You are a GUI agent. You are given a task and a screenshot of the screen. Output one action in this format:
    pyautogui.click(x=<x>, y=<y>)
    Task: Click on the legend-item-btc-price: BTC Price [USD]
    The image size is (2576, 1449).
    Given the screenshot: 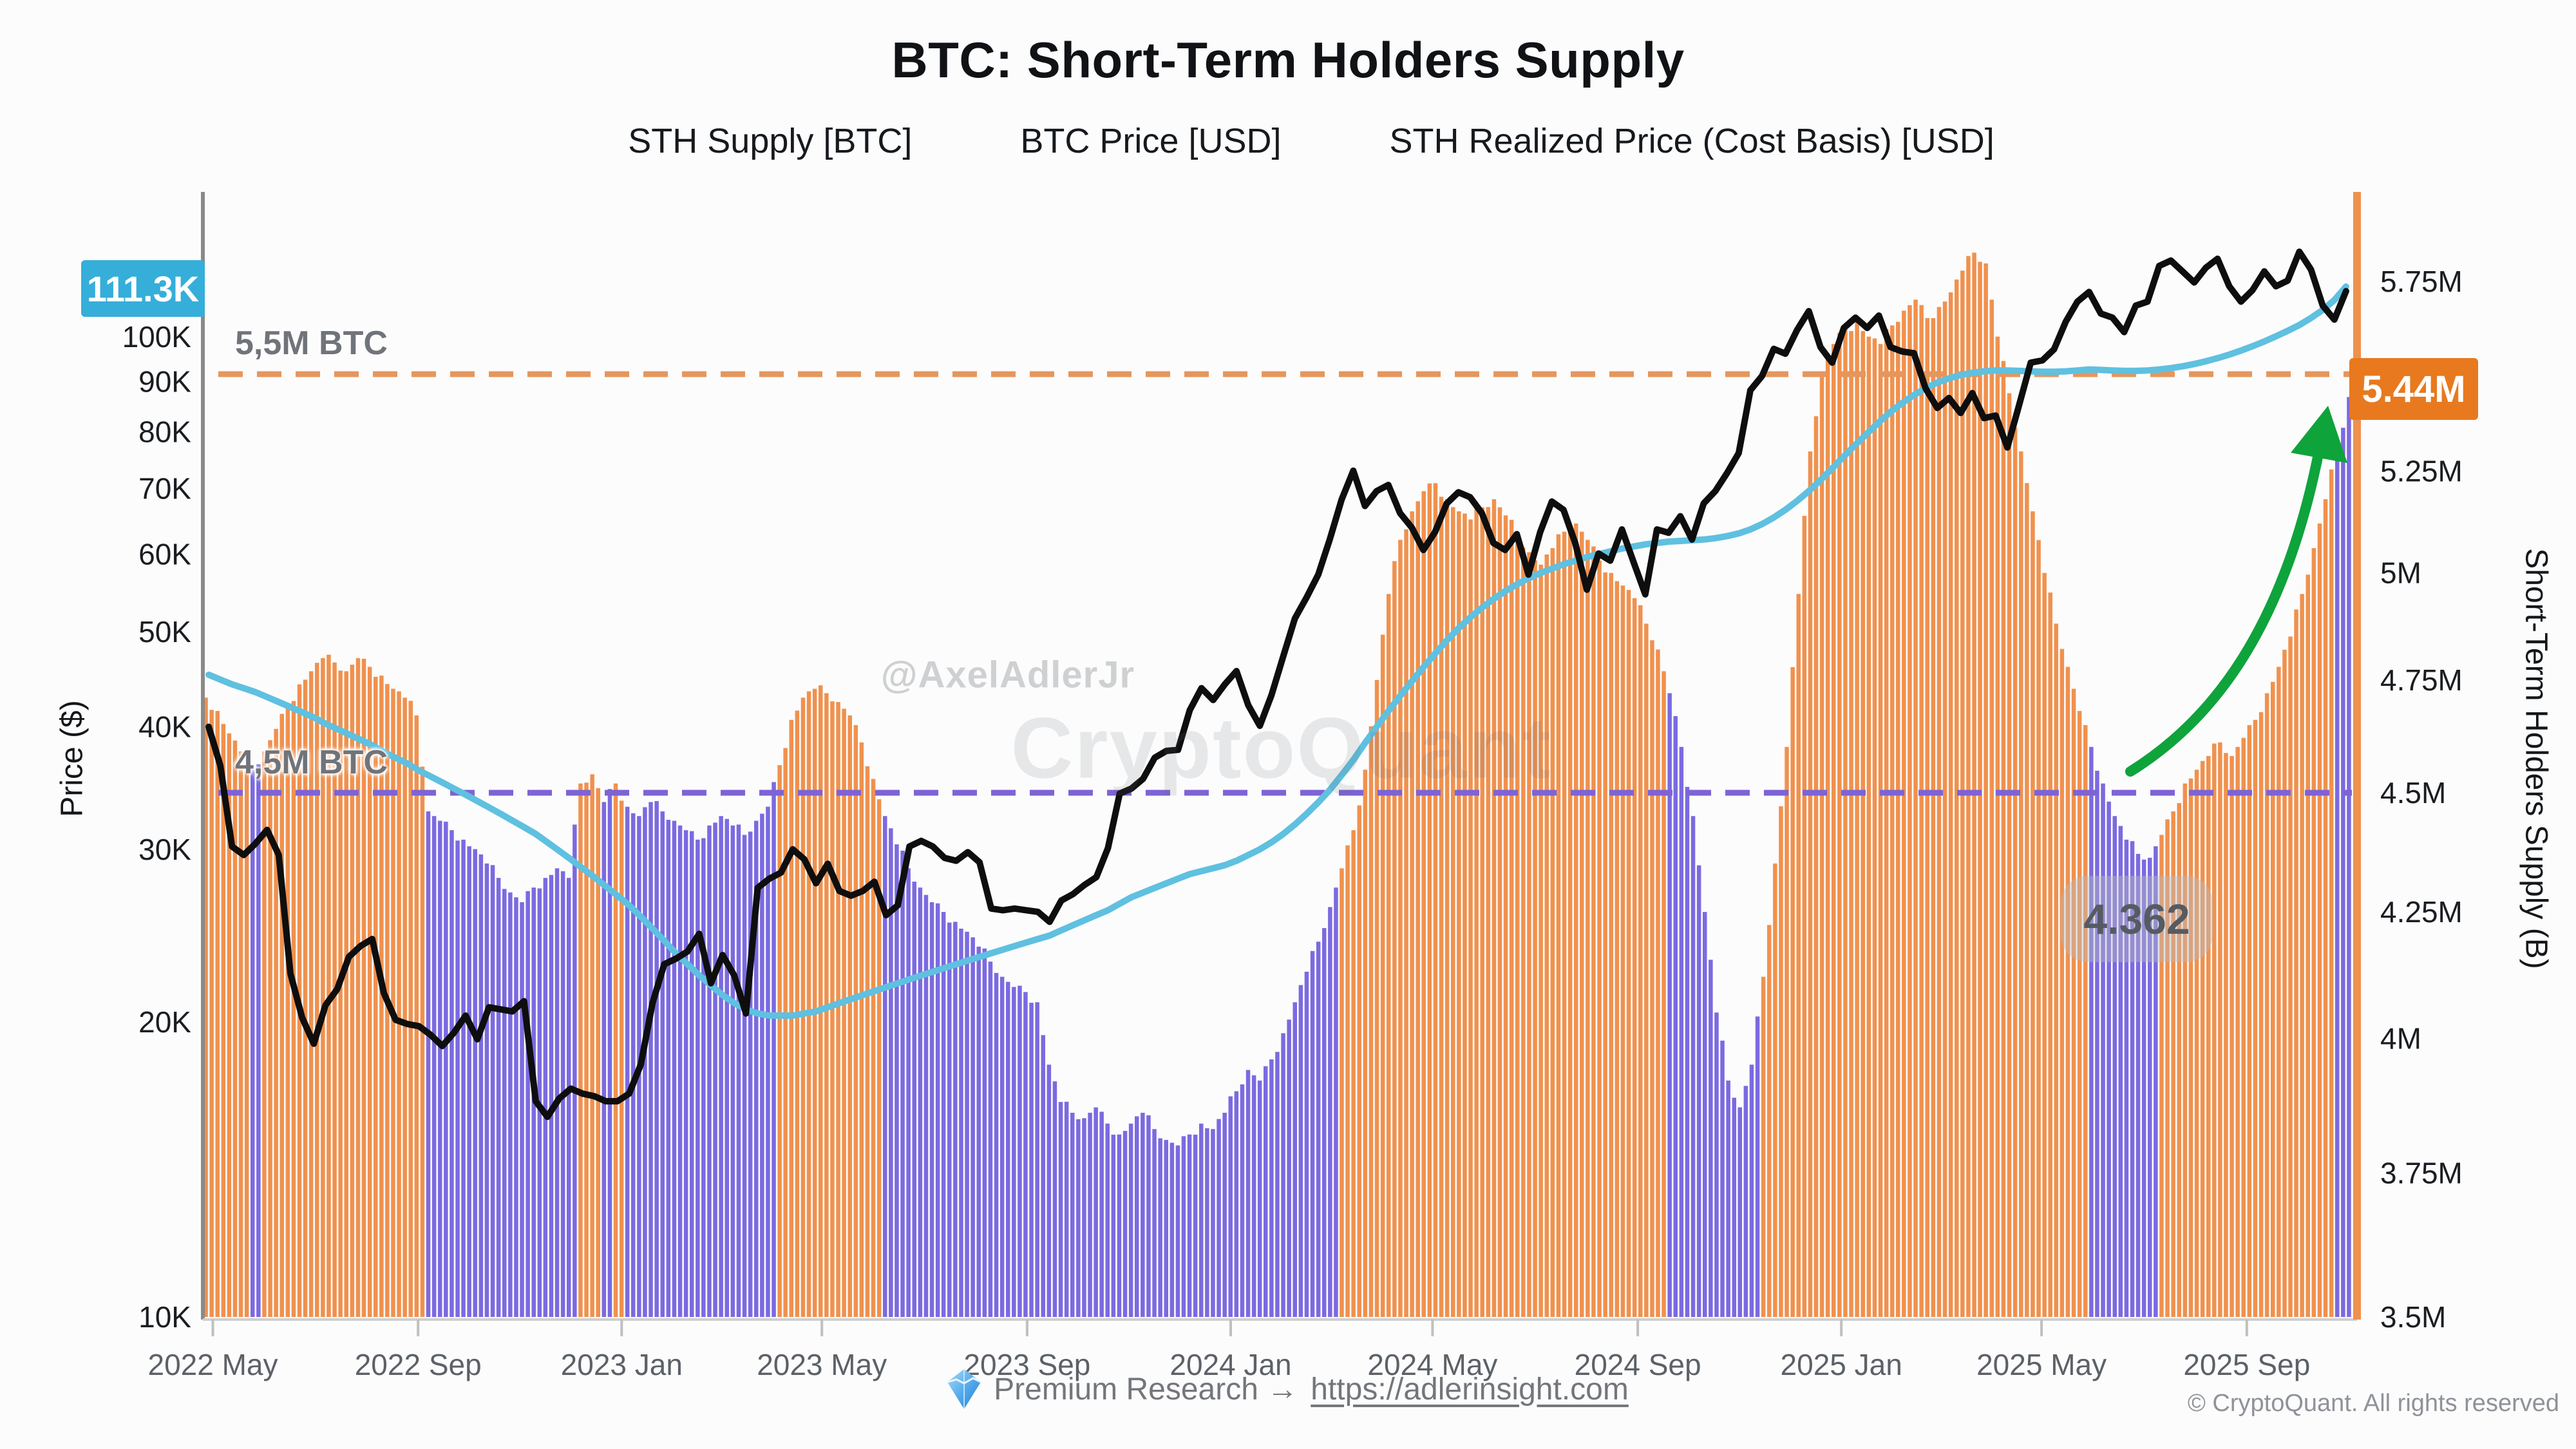 What is the action you would take?
    pyautogui.click(x=1121, y=141)
    